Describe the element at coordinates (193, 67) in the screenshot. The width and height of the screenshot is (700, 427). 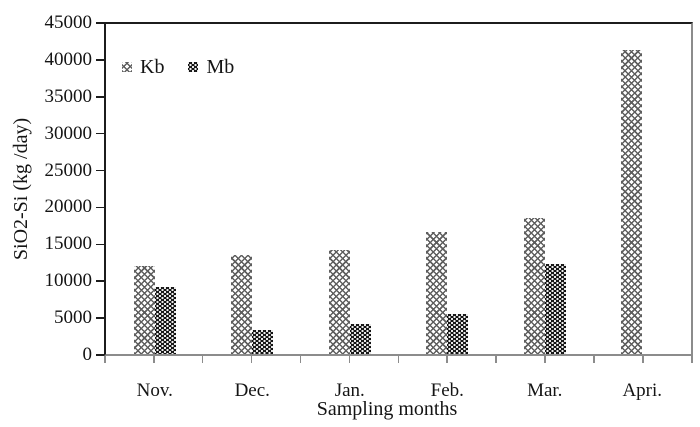
I see `mb-dots-swatch-icon` at that location.